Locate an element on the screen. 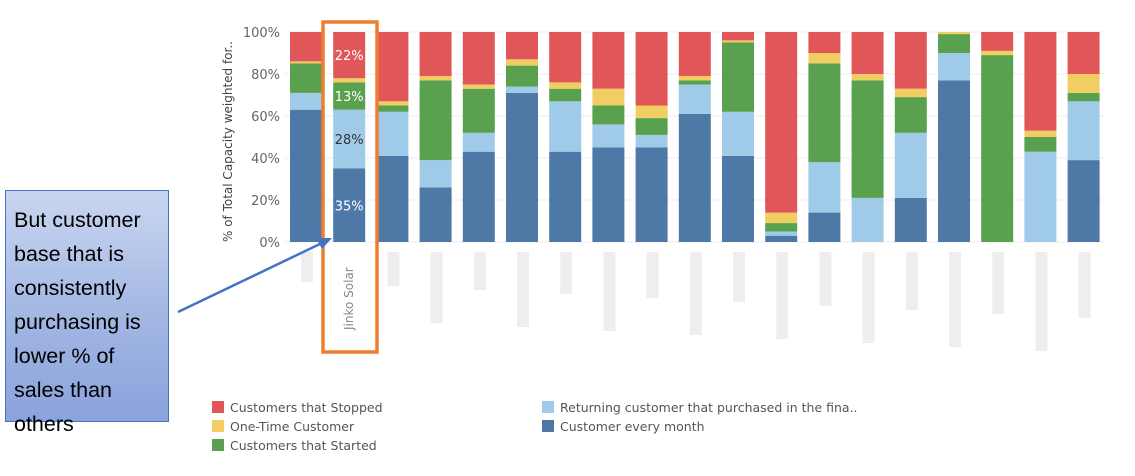  x-tick-label: Jinko Solar is located at coordinates (349, 299).